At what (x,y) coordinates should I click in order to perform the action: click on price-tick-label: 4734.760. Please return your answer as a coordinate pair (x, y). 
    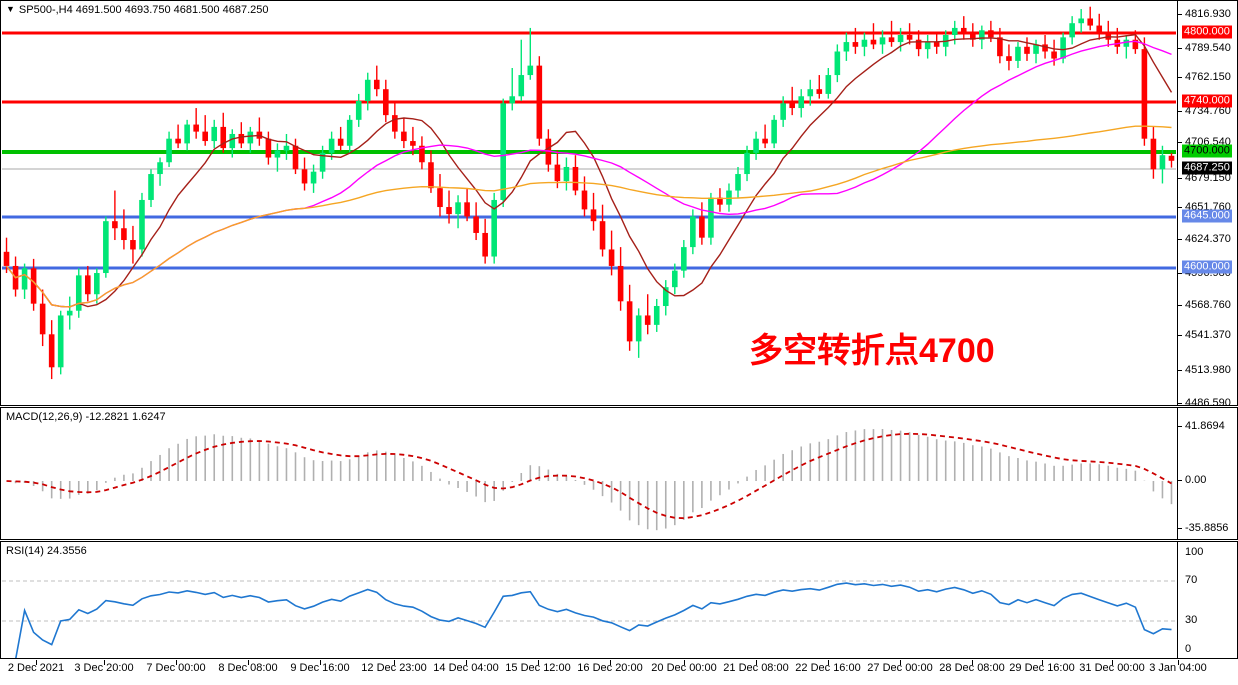
    Looking at the image, I should click on (1208, 111).